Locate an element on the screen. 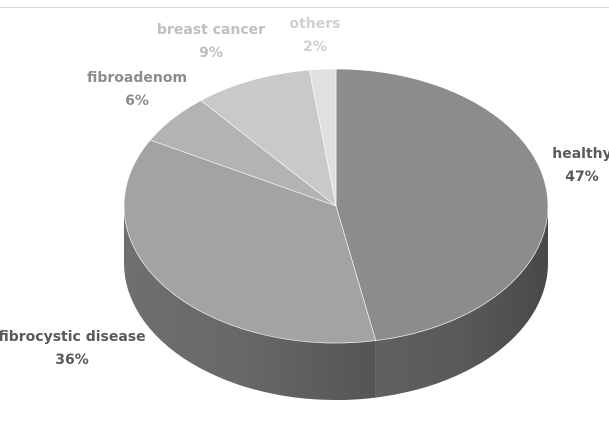 Image resolution: width=609 pixels, height=421 pixels. slice-value-others: 2% is located at coordinates (315, 47).